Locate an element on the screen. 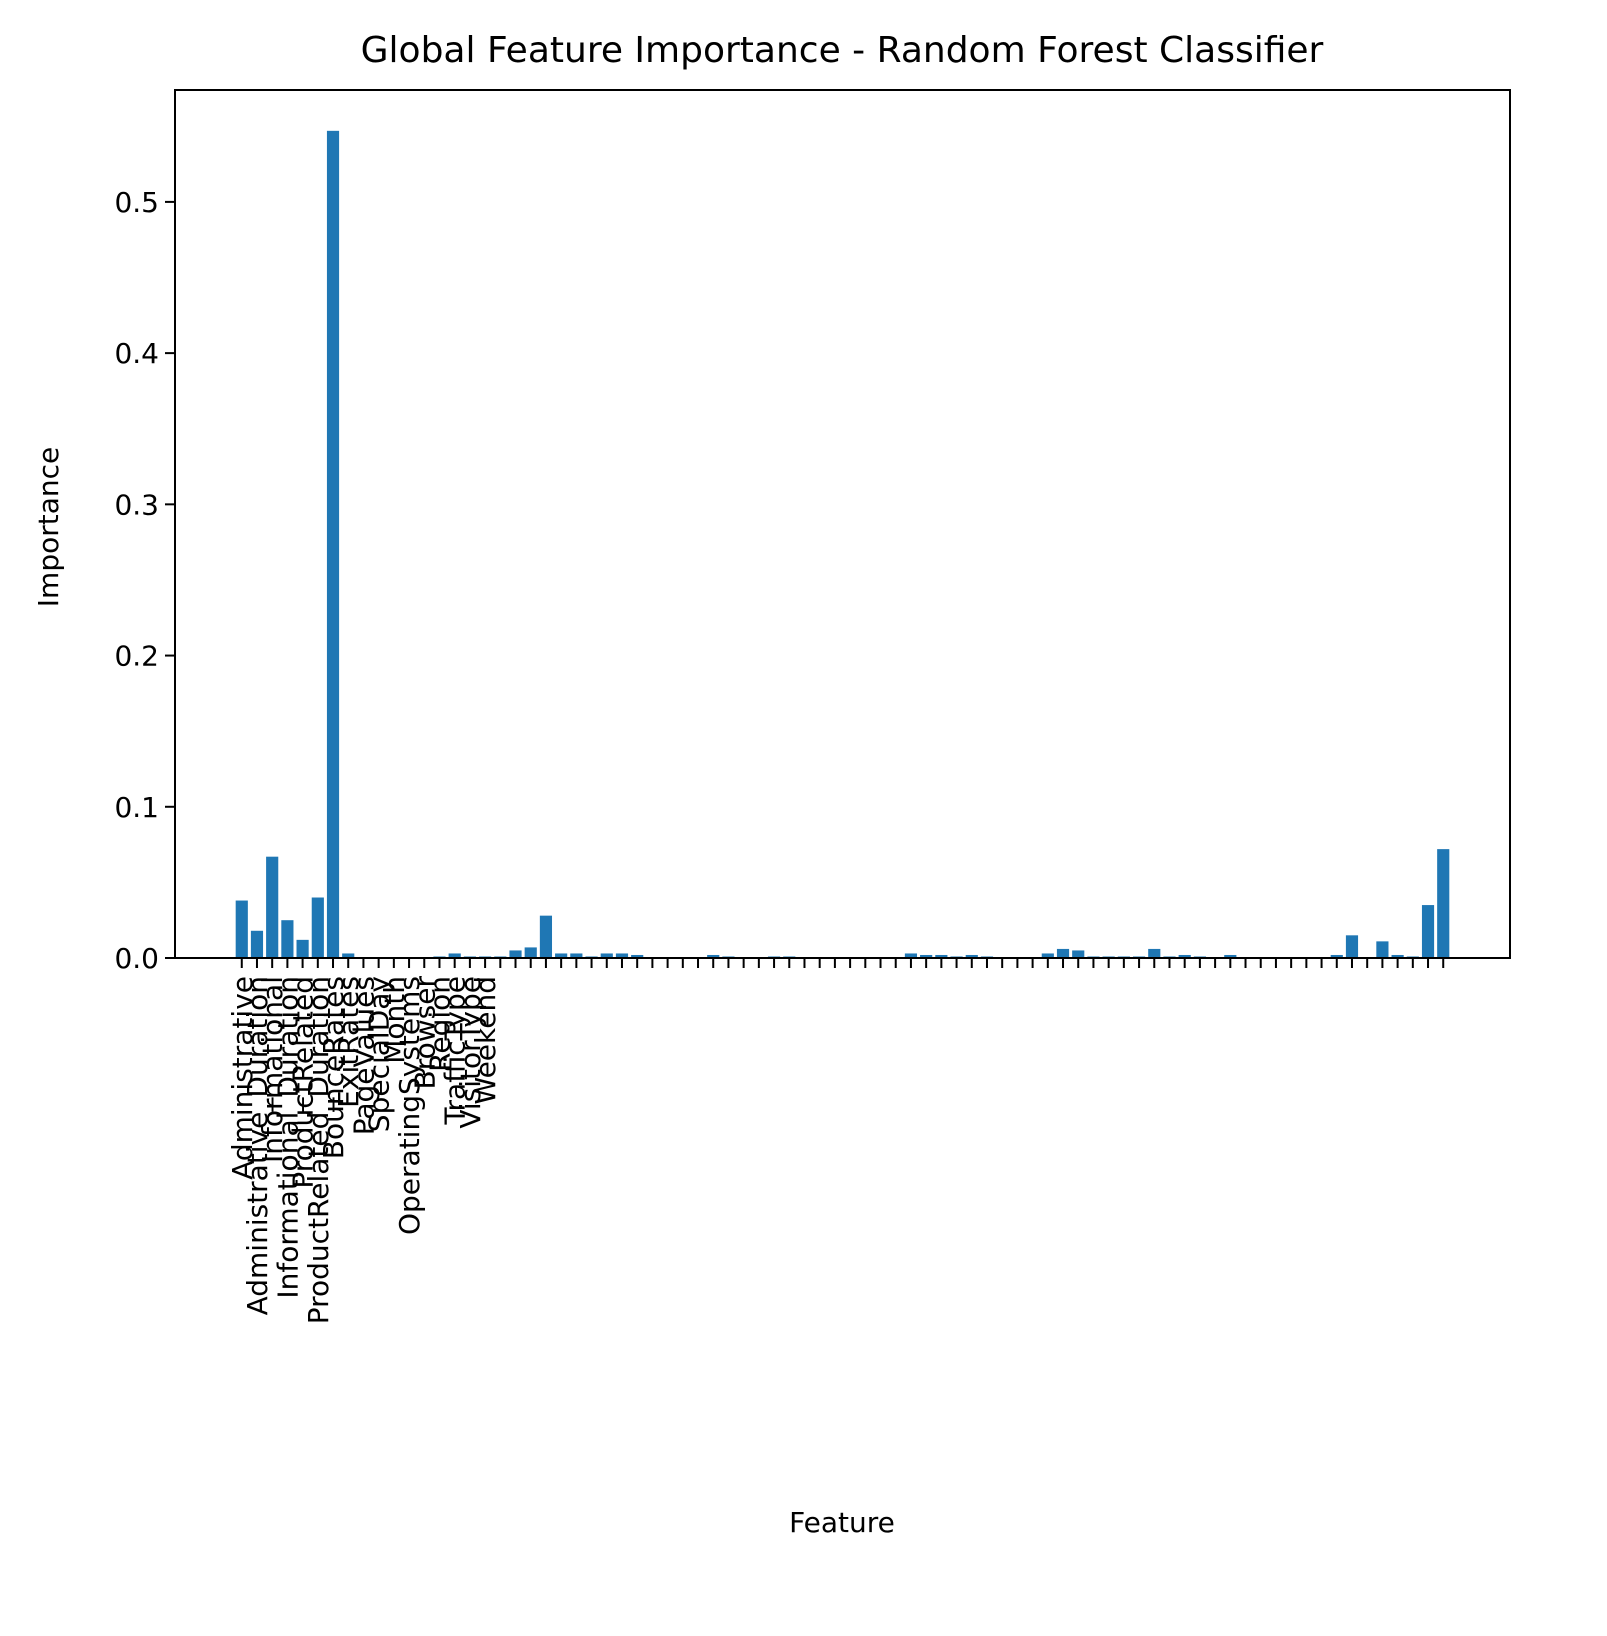 Image resolution: width=1607 pixels, height=1636 pixels. x-tick-label: VisitorType is located at coordinates (470, 1052).